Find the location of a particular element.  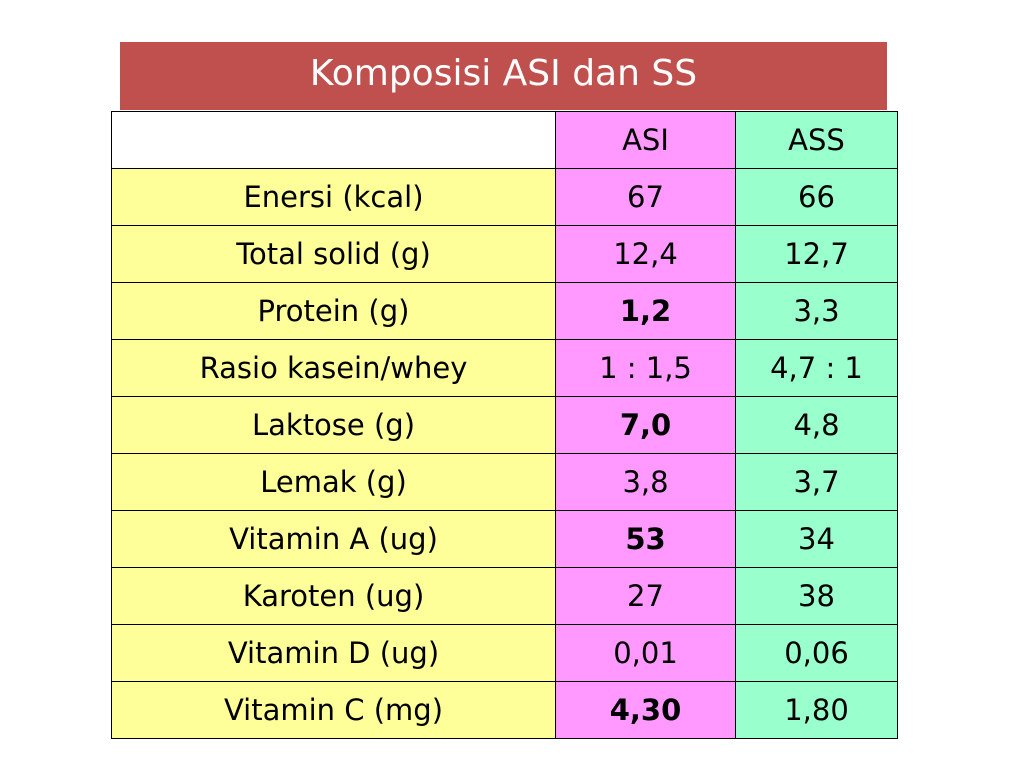

table-row: Karoten (ug) 27 38 is located at coordinates (504, 596).